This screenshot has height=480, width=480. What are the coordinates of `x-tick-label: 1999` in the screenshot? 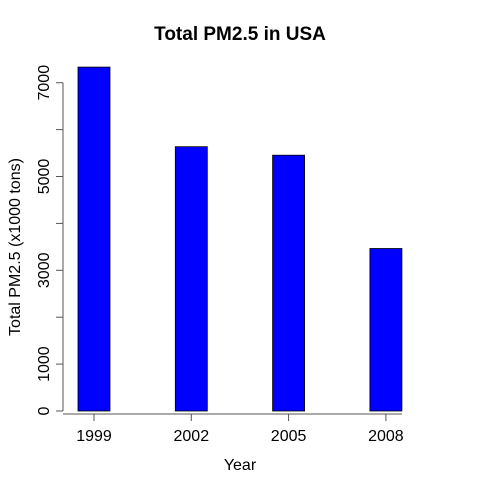 It's located at (94, 436).